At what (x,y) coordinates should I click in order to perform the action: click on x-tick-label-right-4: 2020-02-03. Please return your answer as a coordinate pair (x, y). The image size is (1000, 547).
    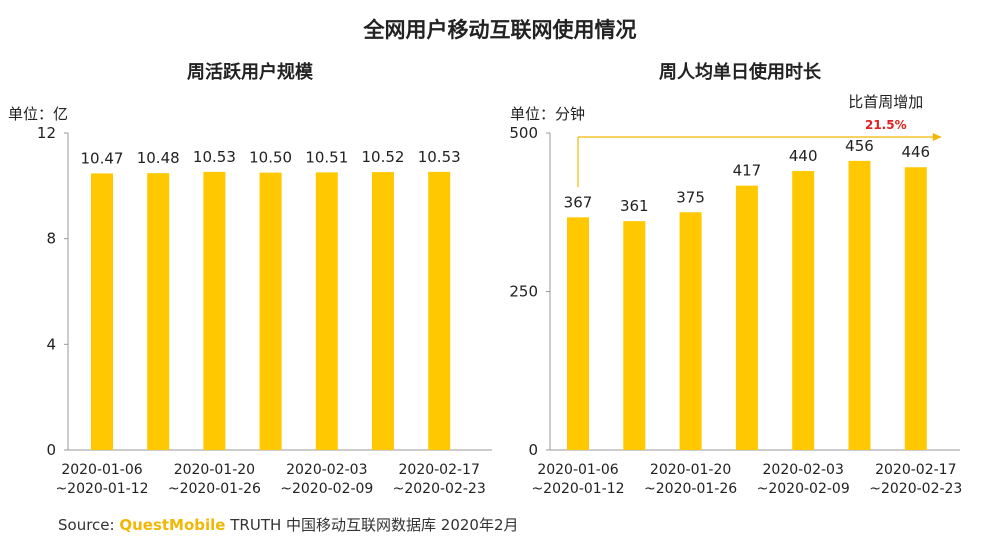
    Looking at the image, I should click on (803, 470).